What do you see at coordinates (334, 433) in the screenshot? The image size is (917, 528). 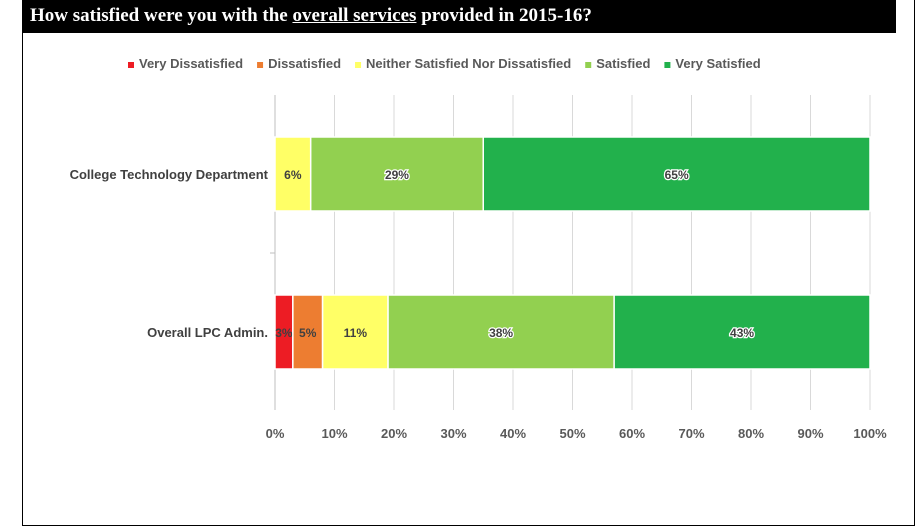 I see `x-tick-label: 10%` at bounding box center [334, 433].